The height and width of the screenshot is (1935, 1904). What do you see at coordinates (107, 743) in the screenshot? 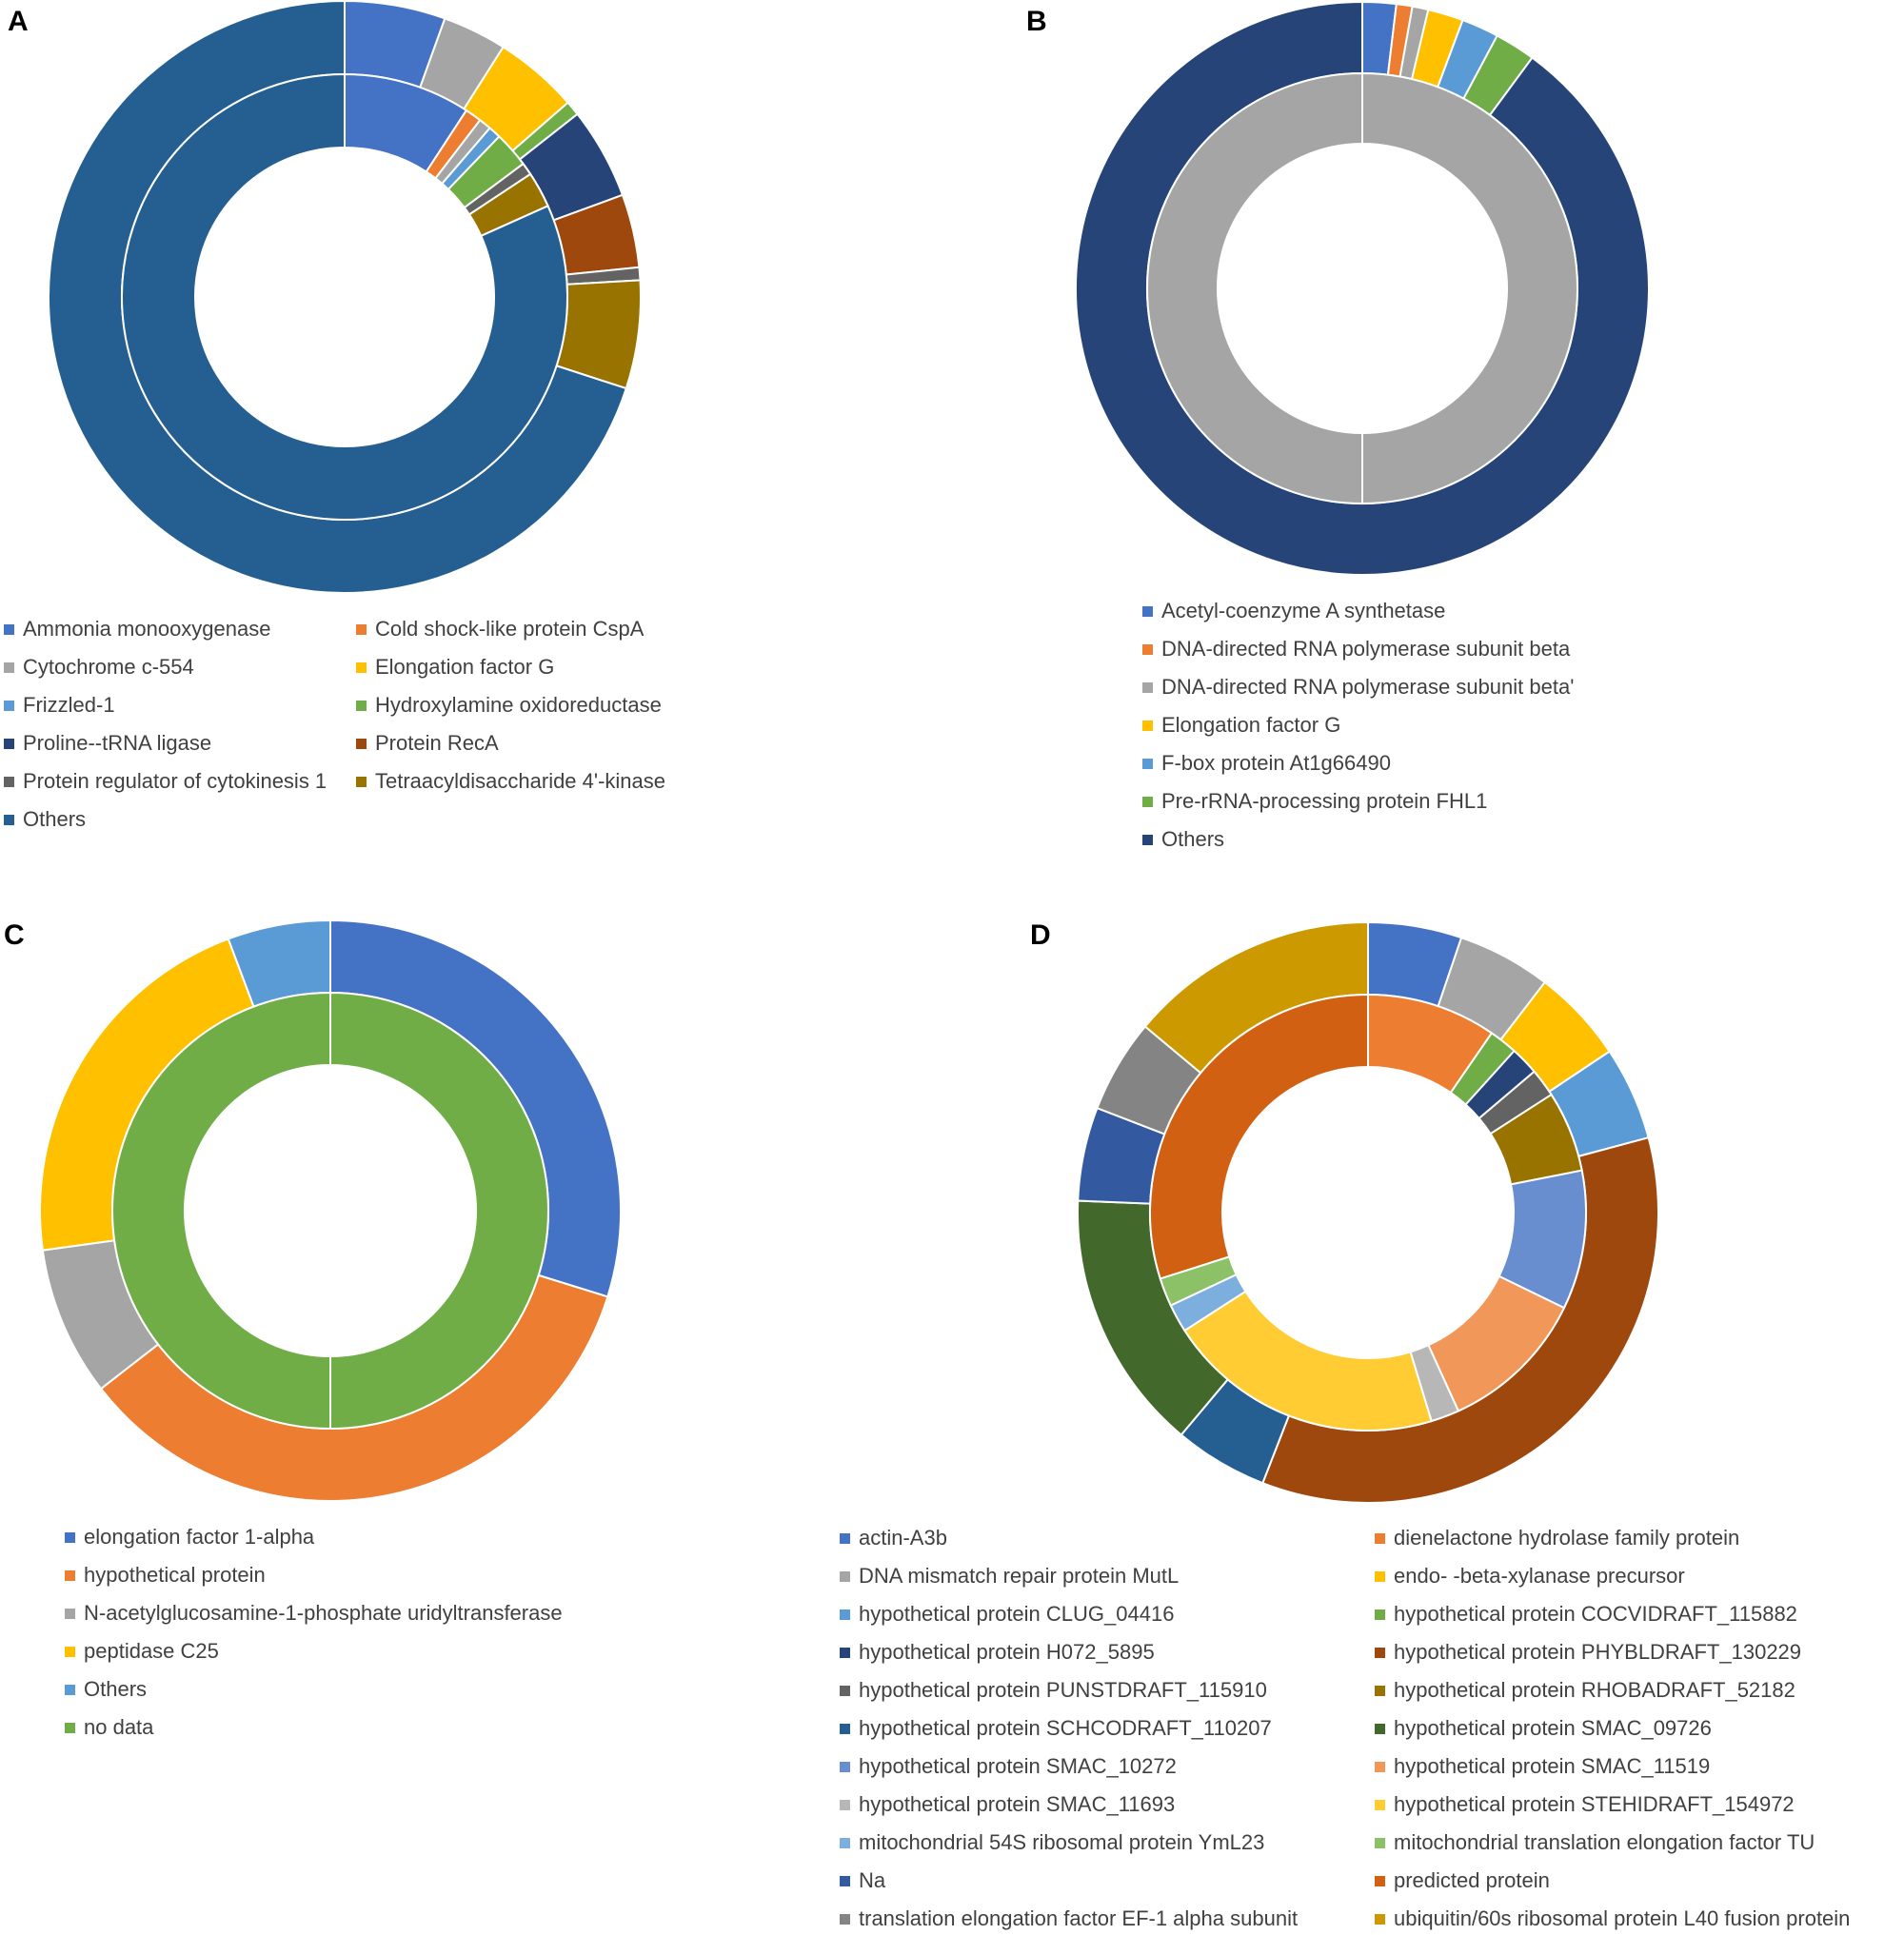
I see `legend-item-proline-trna-ligase: Proline--tRNA ligase` at bounding box center [107, 743].